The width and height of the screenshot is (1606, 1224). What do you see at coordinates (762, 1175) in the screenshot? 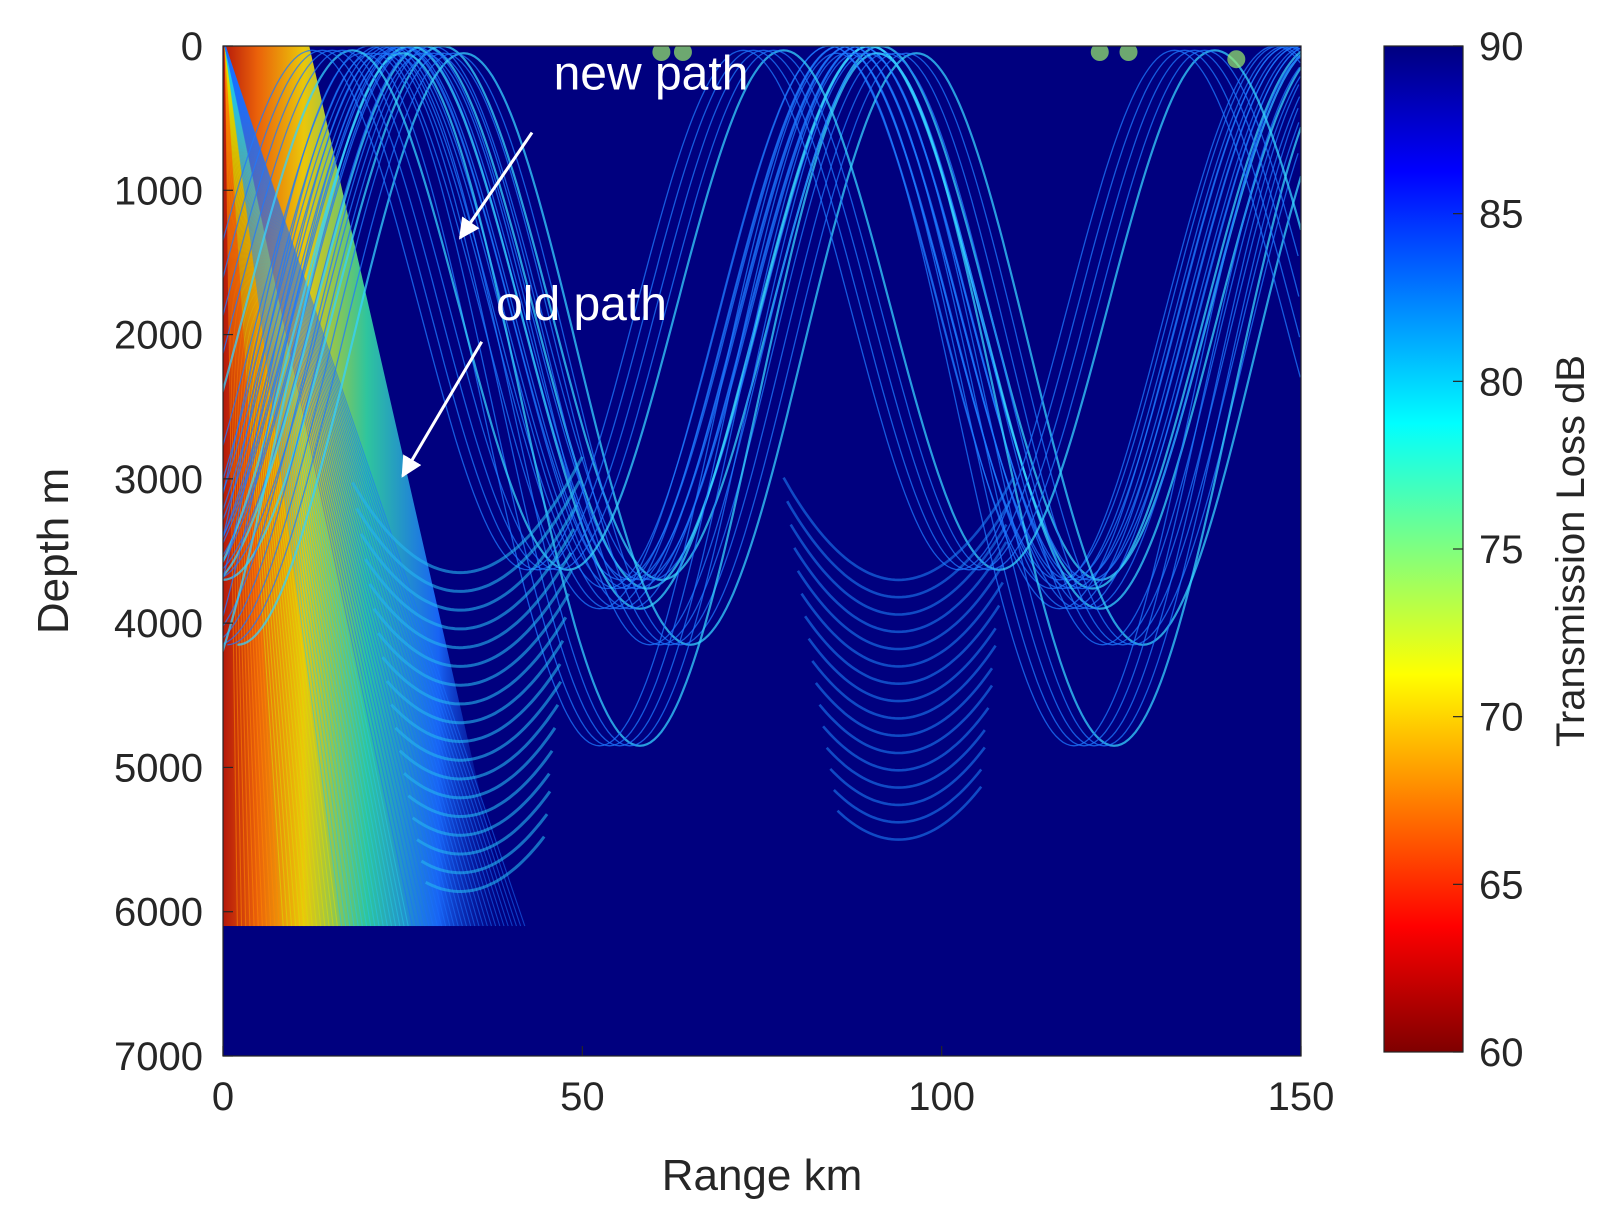
I see `x-axis-label: Range km` at bounding box center [762, 1175].